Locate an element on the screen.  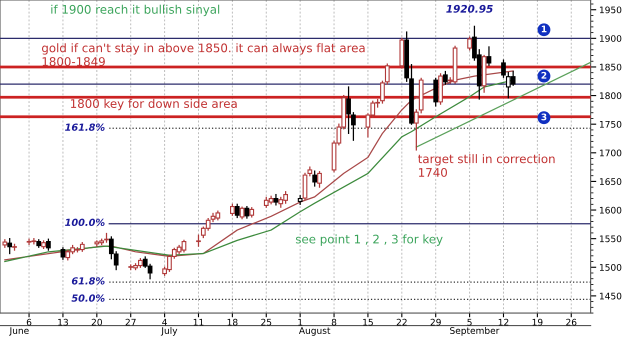
annotation: target still in correction 1740 is located at coordinates (486, 165).